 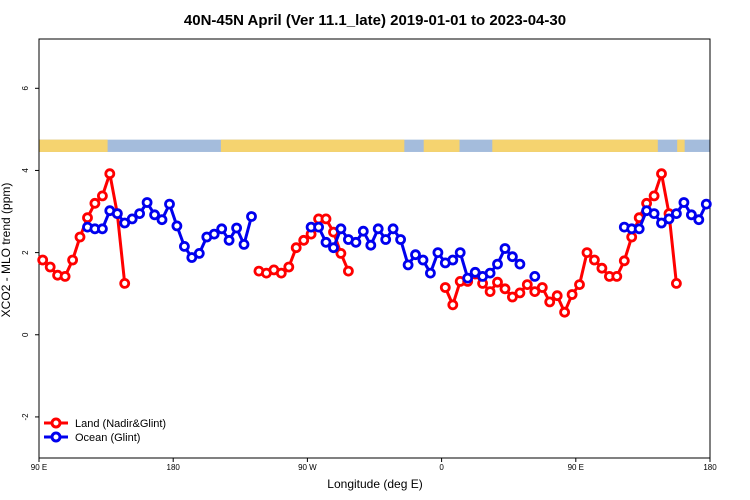 What do you see at coordinates (6, 250) in the screenshot?
I see `y-axis-label: XCO2 - MLO trend (ppm)` at bounding box center [6, 250].